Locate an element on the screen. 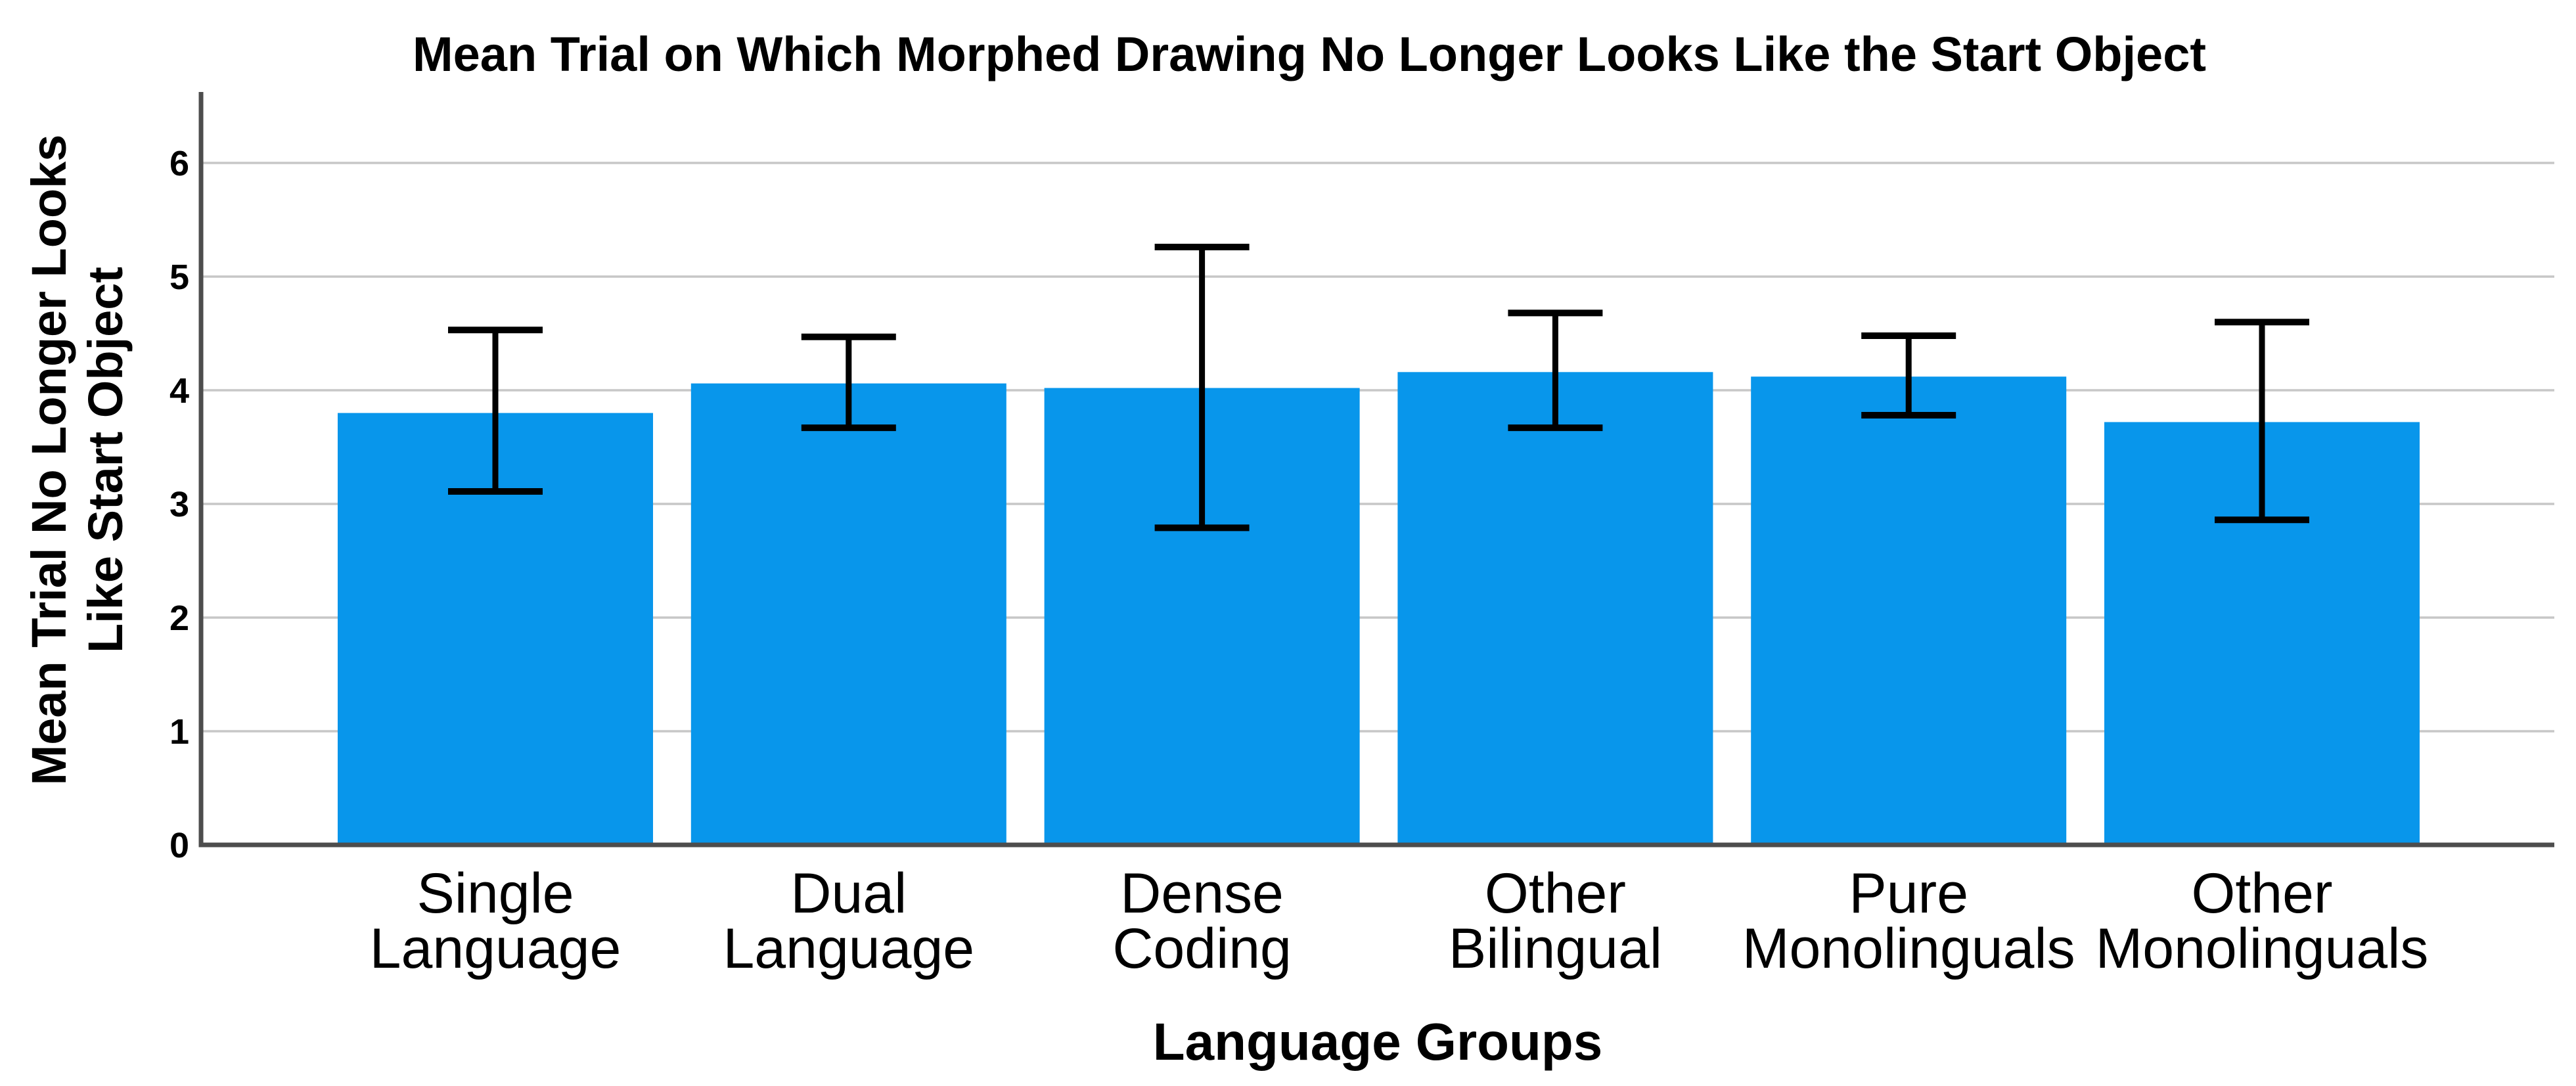  y-tick-label-6: 6 is located at coordinates (179, 163).